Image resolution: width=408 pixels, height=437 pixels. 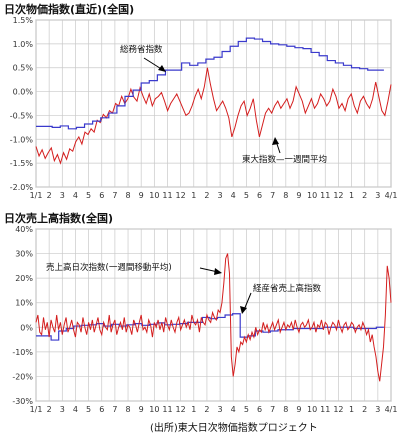 What do you see at coordinates (391, 409) in the screenshot?
I see `bottom-x-tick-label: 4/1` at bounding box center [391, 409].